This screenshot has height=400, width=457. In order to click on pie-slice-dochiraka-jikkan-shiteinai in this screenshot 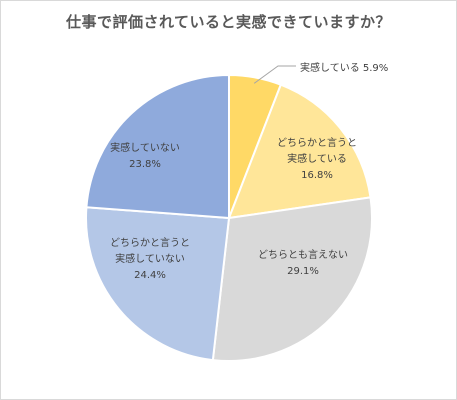, I will do `click(158, 284)`.